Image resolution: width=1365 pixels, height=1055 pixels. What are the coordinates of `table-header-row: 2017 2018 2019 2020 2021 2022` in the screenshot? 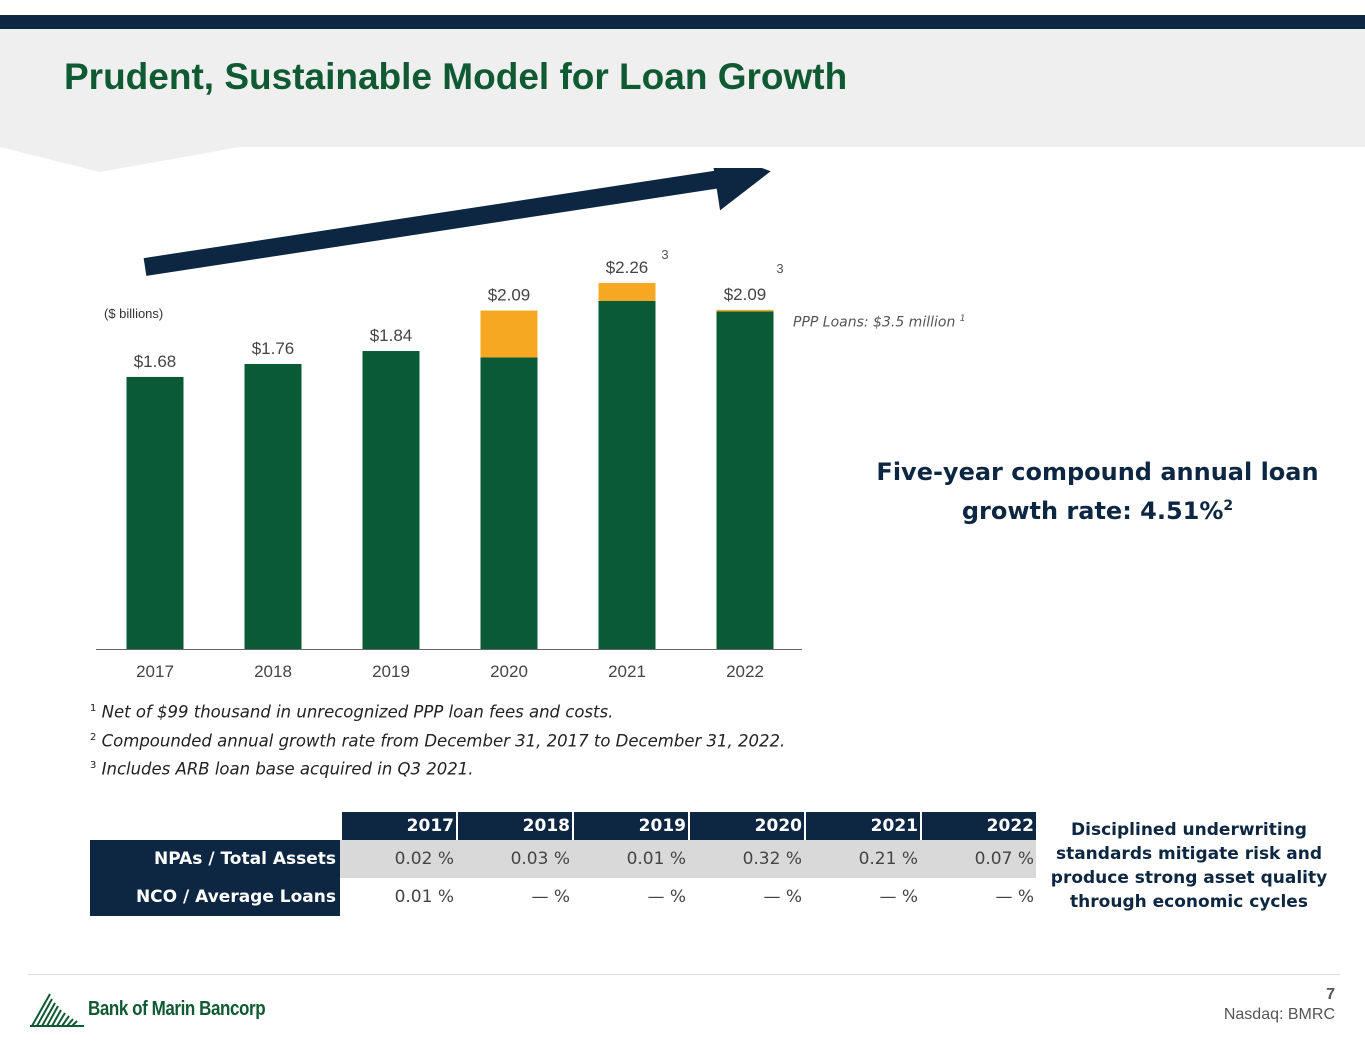 It's located at (563, 826).